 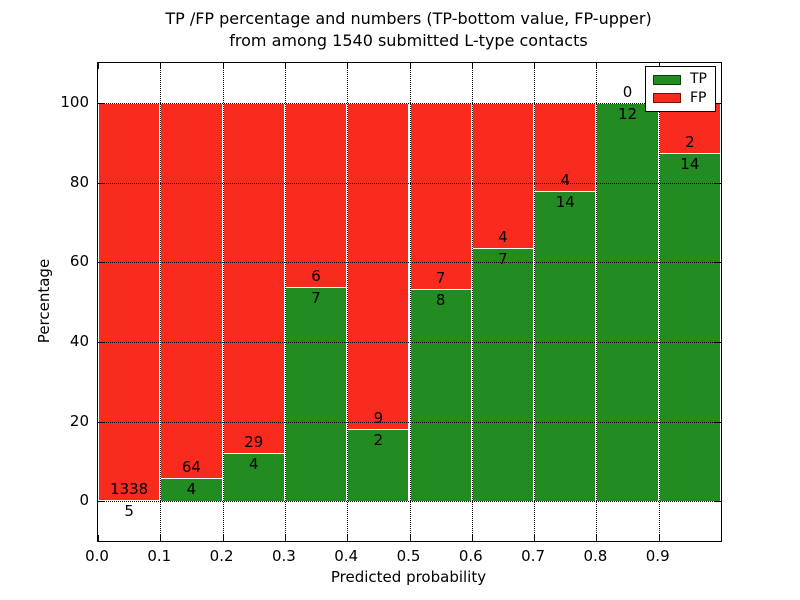 What do you see at coordinates (680, 97) in the screenshot?
I see `legend-item-fp: FP` at bounding box center [680, 97].